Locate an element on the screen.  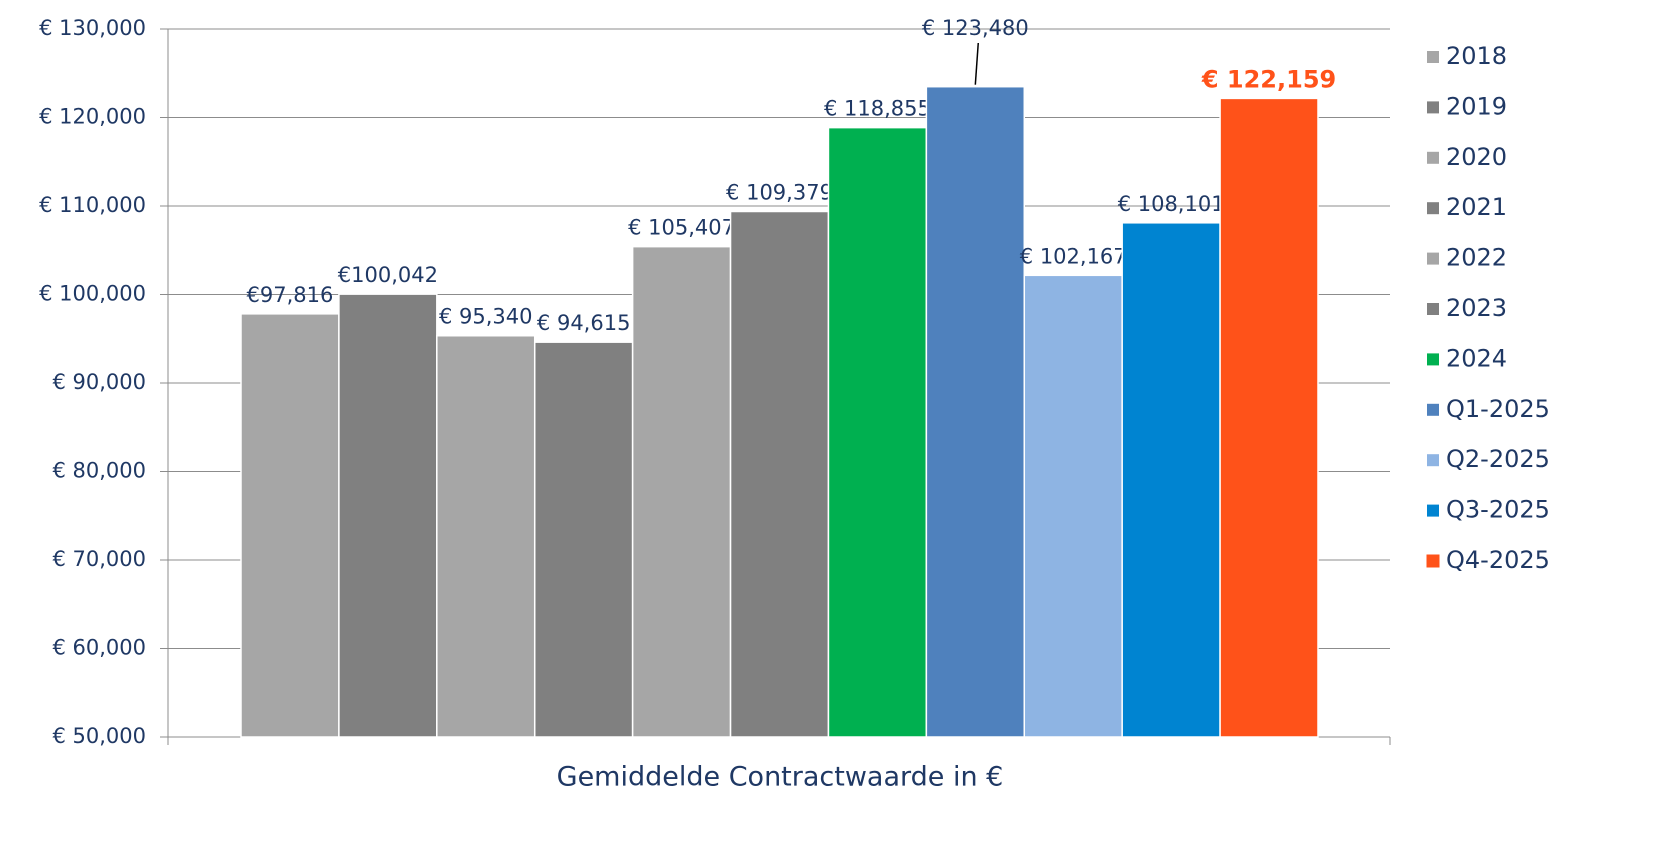
data-label: €97,816 is located at coordinates (290, 295).